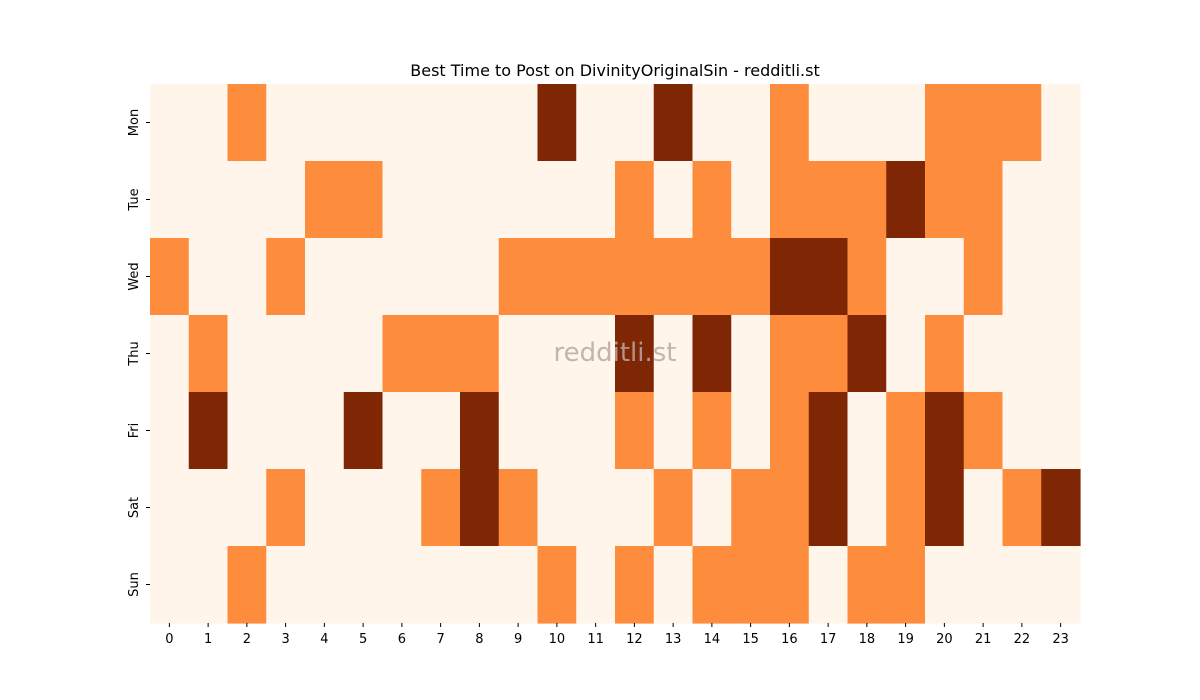  What do you see at coordinates (134, 122) in the screenshot?
I see `y-tick-label: Mon` at bounding box center [134, 122].